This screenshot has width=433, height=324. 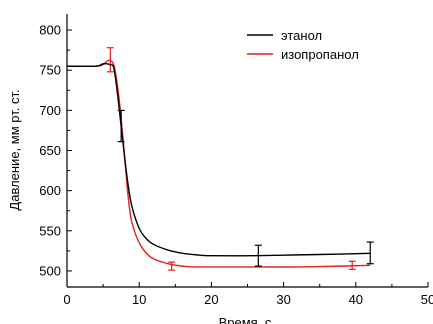 What do you see at coordinates (14, 149) in the screenshot?
I see `y-axis-label: Давление, мм рт. ст.` at bounding box center [14, 149].